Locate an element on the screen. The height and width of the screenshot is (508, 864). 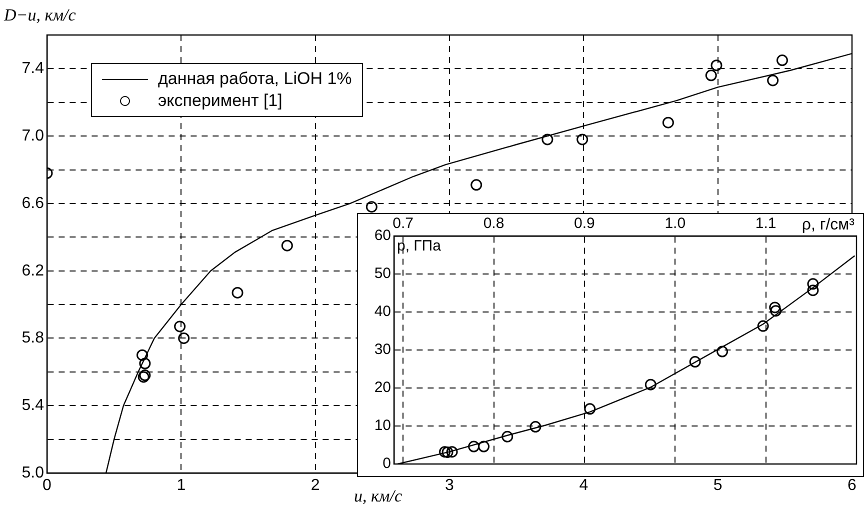
x-tick-label: 3 is located at coordinates (449, 485).